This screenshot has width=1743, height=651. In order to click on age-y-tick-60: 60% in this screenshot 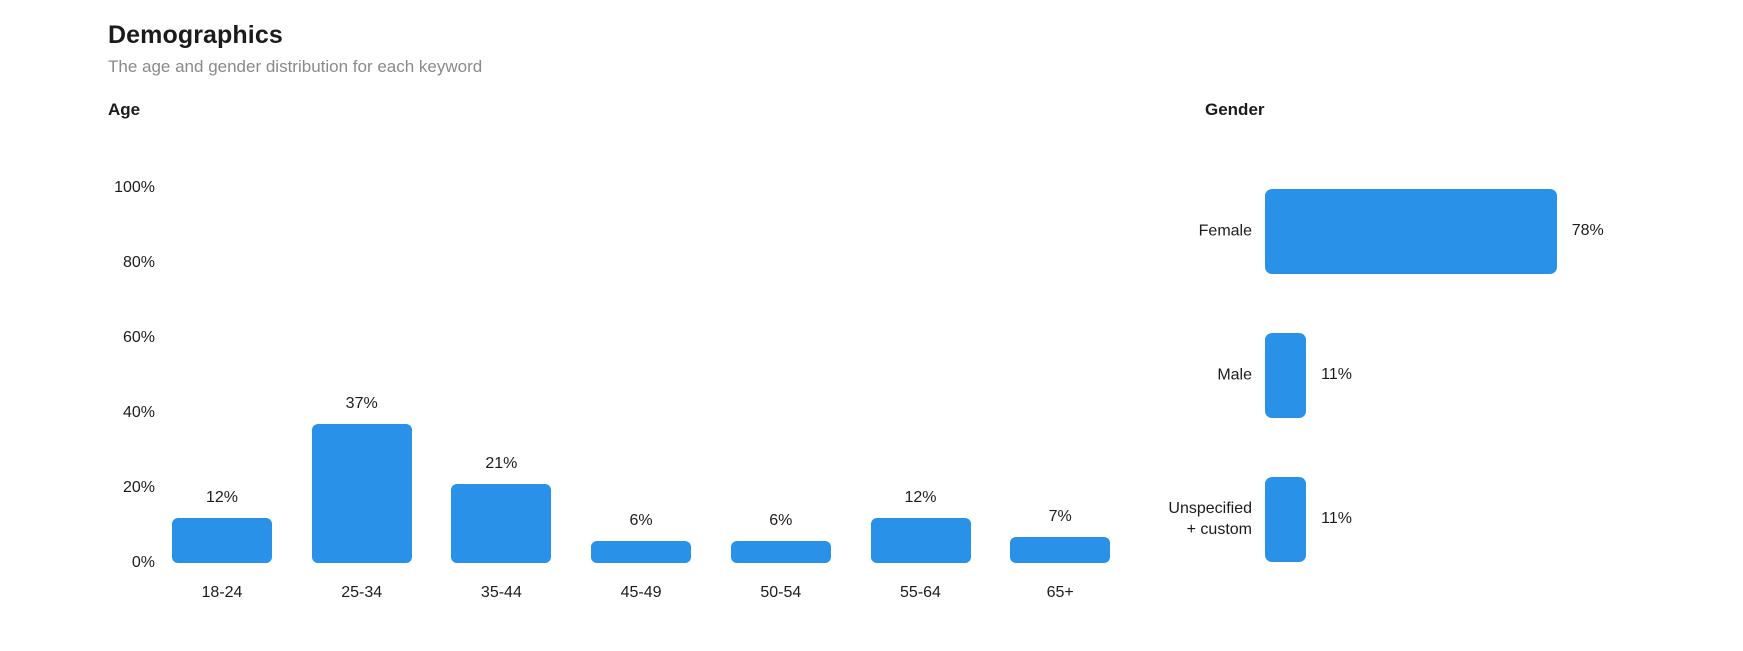, I will do `click(138, 337)`.